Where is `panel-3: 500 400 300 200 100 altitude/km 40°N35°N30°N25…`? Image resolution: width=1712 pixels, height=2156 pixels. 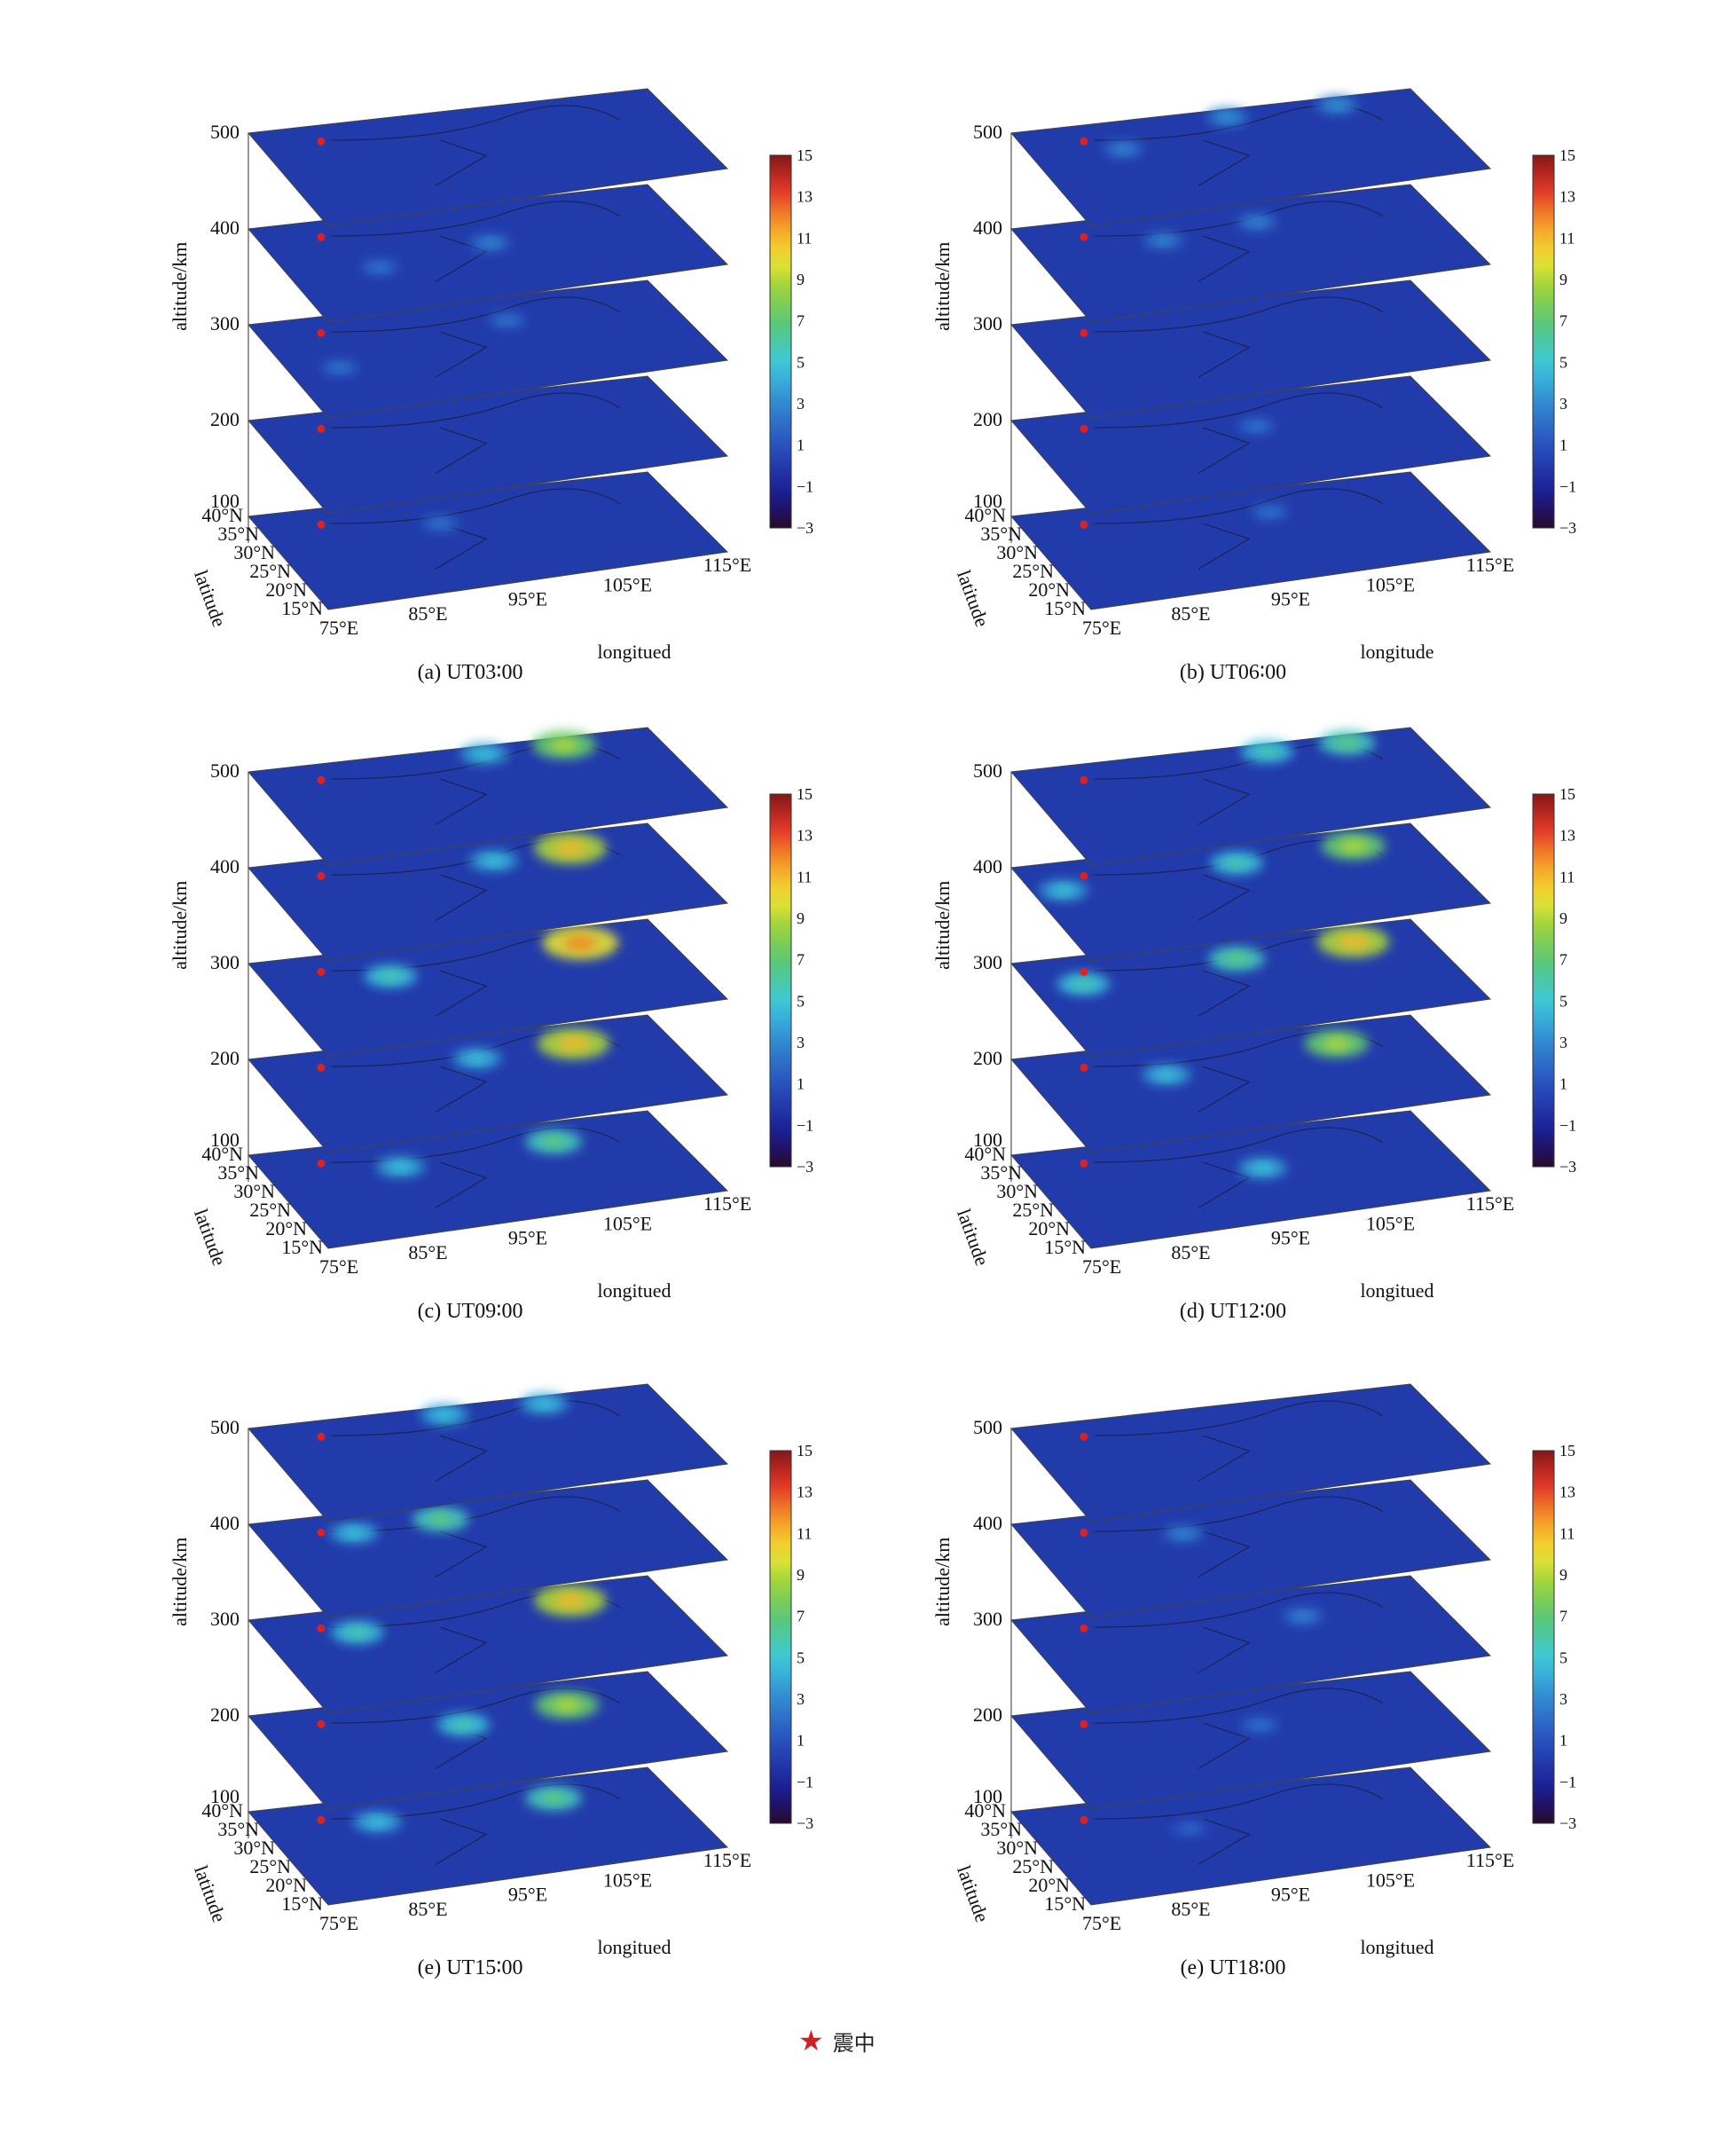 panel-3: 500 400 300 200 100 altitude/km 40°N35°N30°N25… is located at coordinates (1253, 1025).